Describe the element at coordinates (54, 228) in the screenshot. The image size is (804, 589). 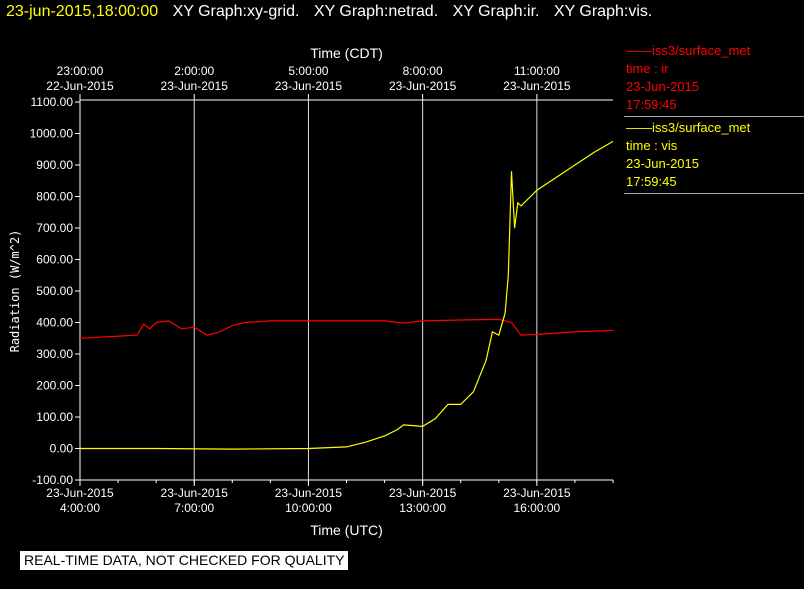
I see `y-tick-label: 700.00` at that location.